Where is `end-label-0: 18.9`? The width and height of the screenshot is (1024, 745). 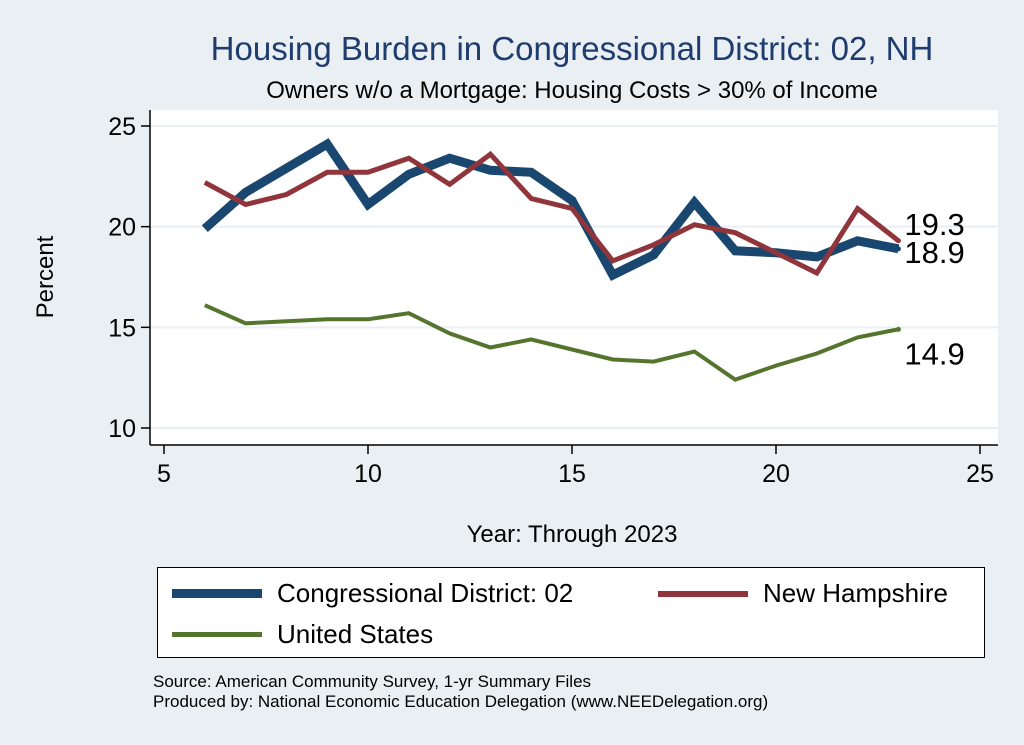 end-label-0: 18.9 is located at coordinates (934, 252).